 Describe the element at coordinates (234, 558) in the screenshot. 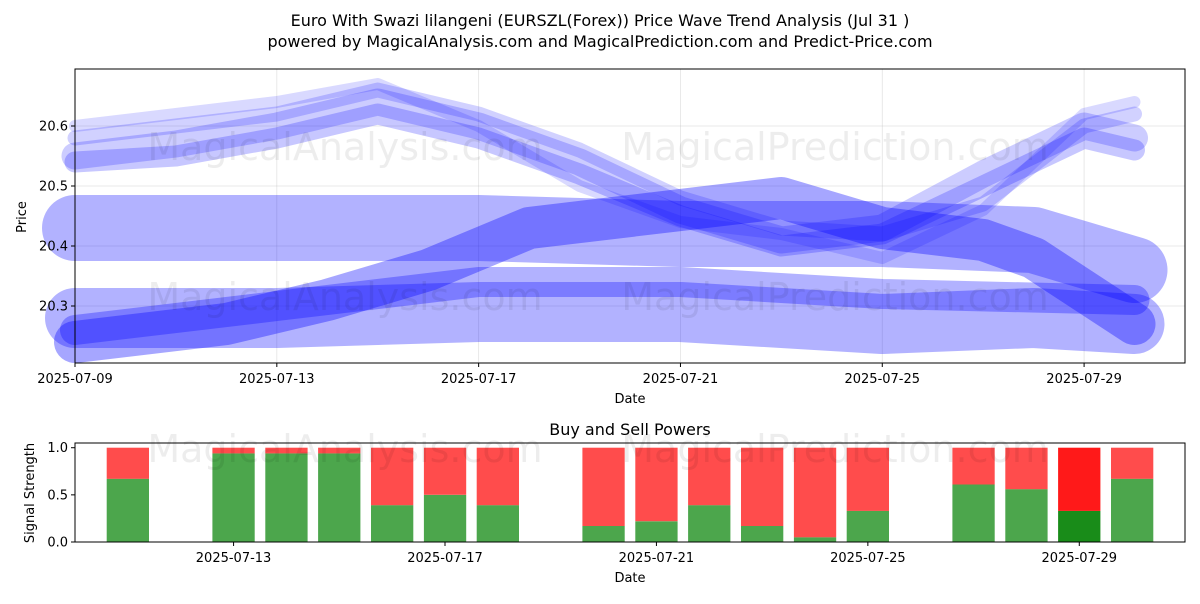

I see `buy-sell-x-tick-label: 2025-07-13` at that location.